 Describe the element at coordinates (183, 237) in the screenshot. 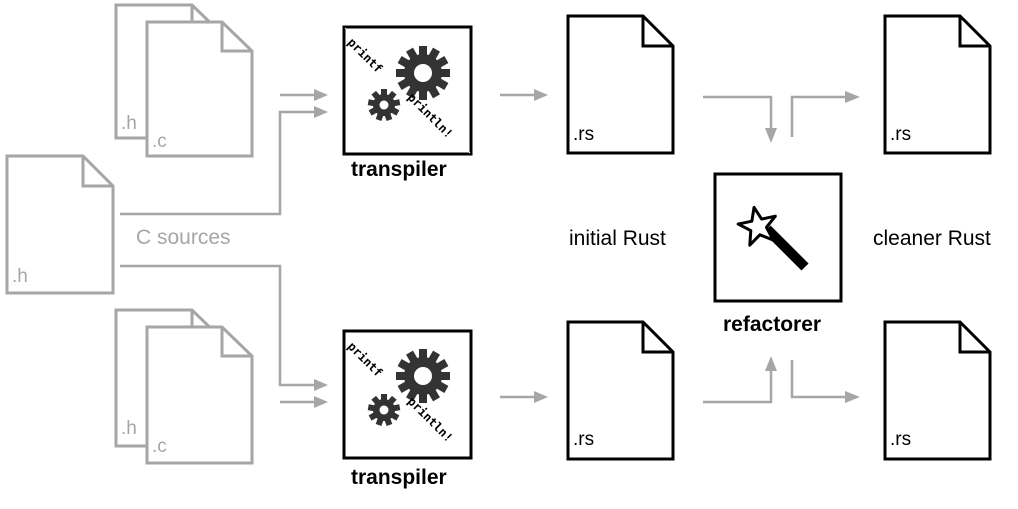

I see `c-sources-label: C sources` at that location.